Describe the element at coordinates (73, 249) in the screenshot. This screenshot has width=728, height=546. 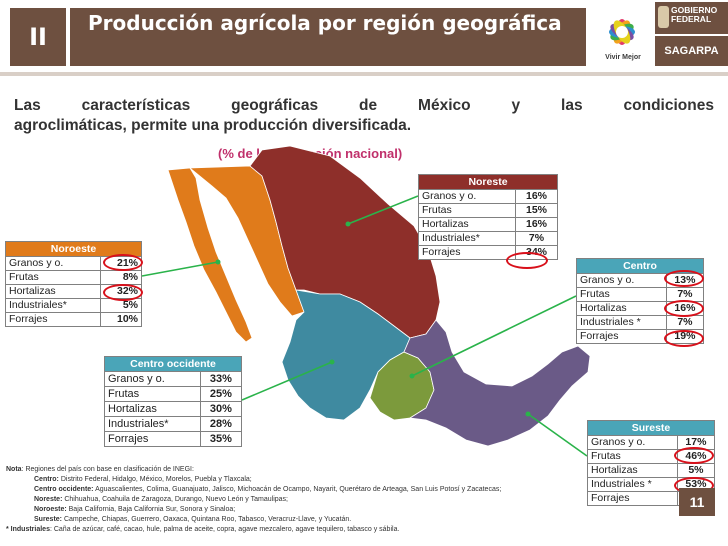
I see `table-header-noroeste: Noroeste` at that location.